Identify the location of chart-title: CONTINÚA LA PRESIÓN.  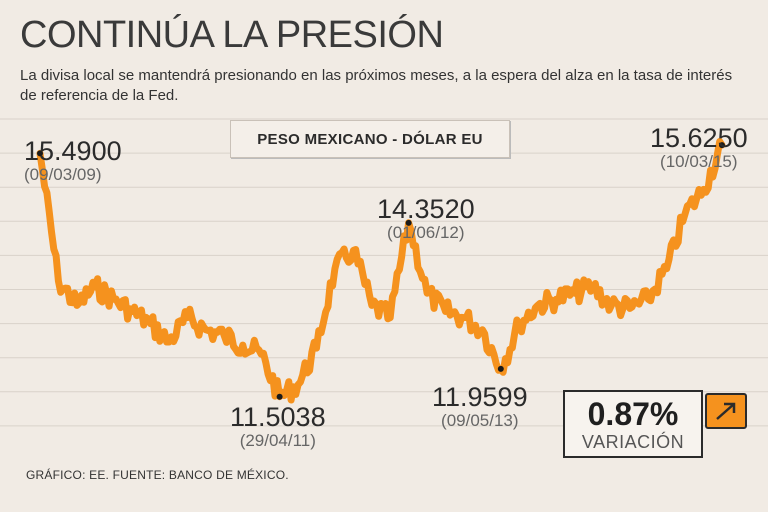
(232, 35).